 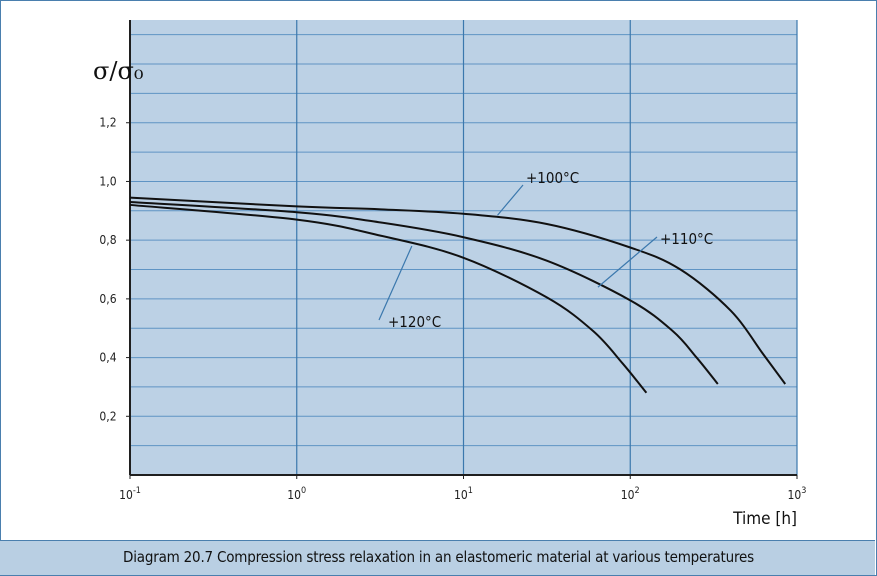 What do you see at coordinates (107, 358) in the screenshot?
I see `y-tick-label: 0,4` at bounding box center [107, 358].